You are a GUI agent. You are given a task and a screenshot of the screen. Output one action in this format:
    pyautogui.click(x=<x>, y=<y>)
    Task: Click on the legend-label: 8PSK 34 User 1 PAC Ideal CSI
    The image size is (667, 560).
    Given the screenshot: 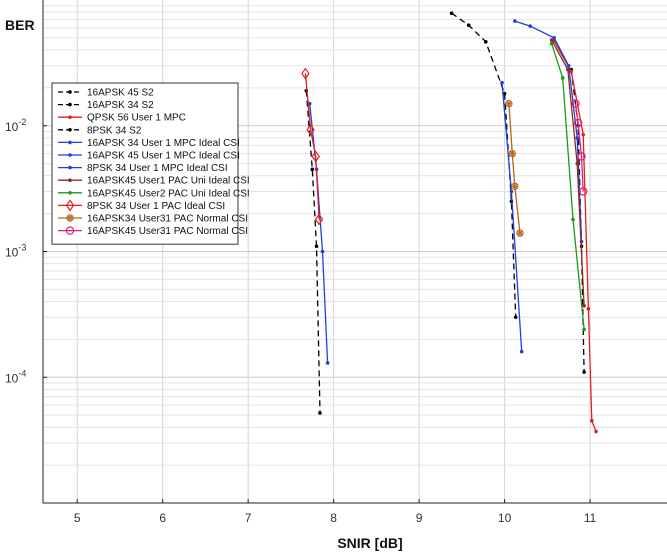 What is the action you would take?
    pyautogui.click(x=156, y=206)
    